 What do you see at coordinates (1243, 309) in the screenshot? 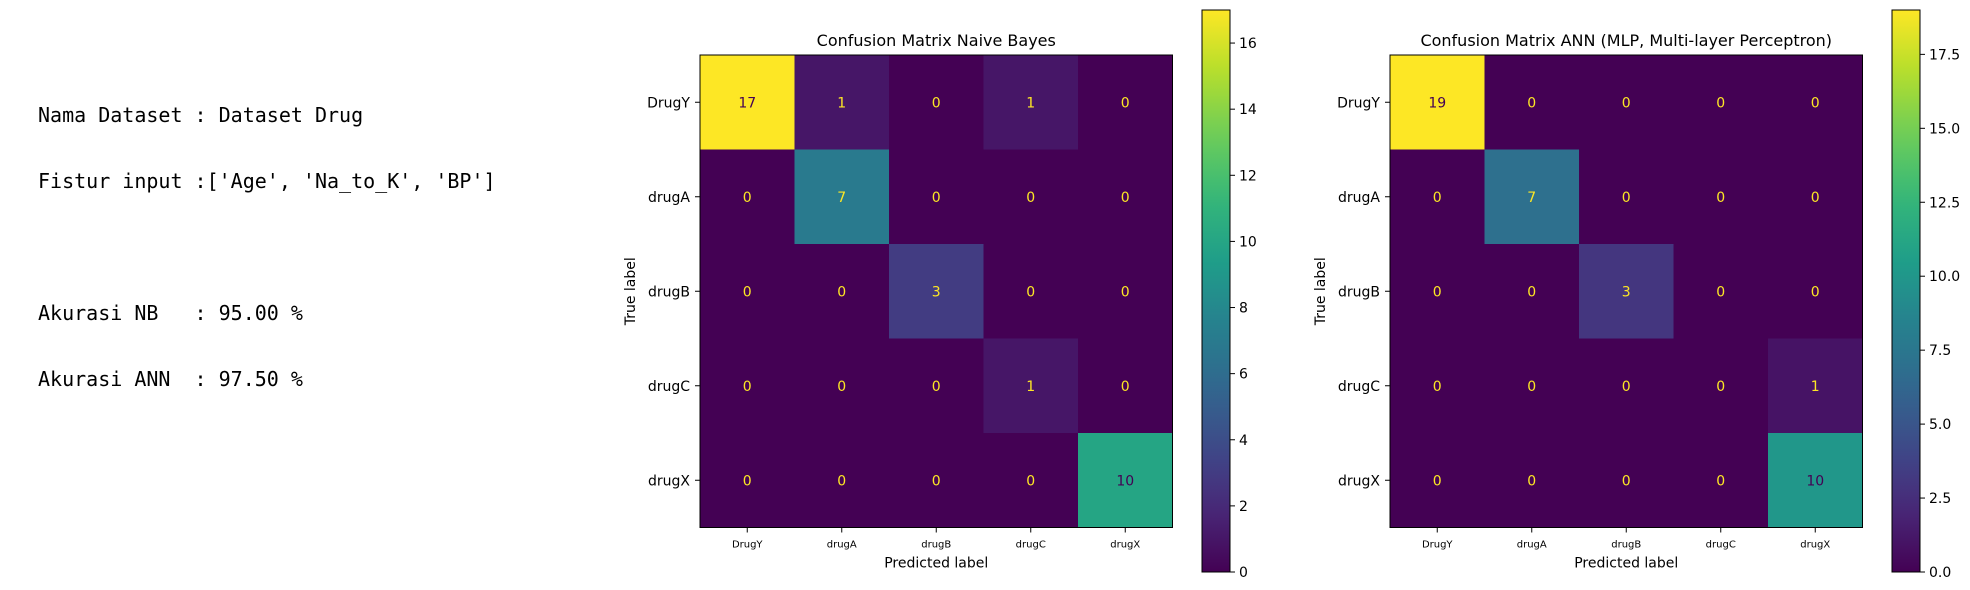
I see `colorbar-tick-label: 8` at bounding box center [1243, 309].